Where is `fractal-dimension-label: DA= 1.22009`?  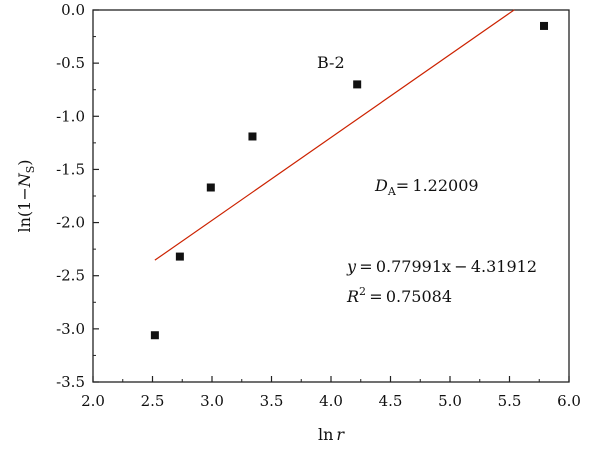 fractal-dimension-label: DA= 1.22009 is located at coordinates (426, 187).